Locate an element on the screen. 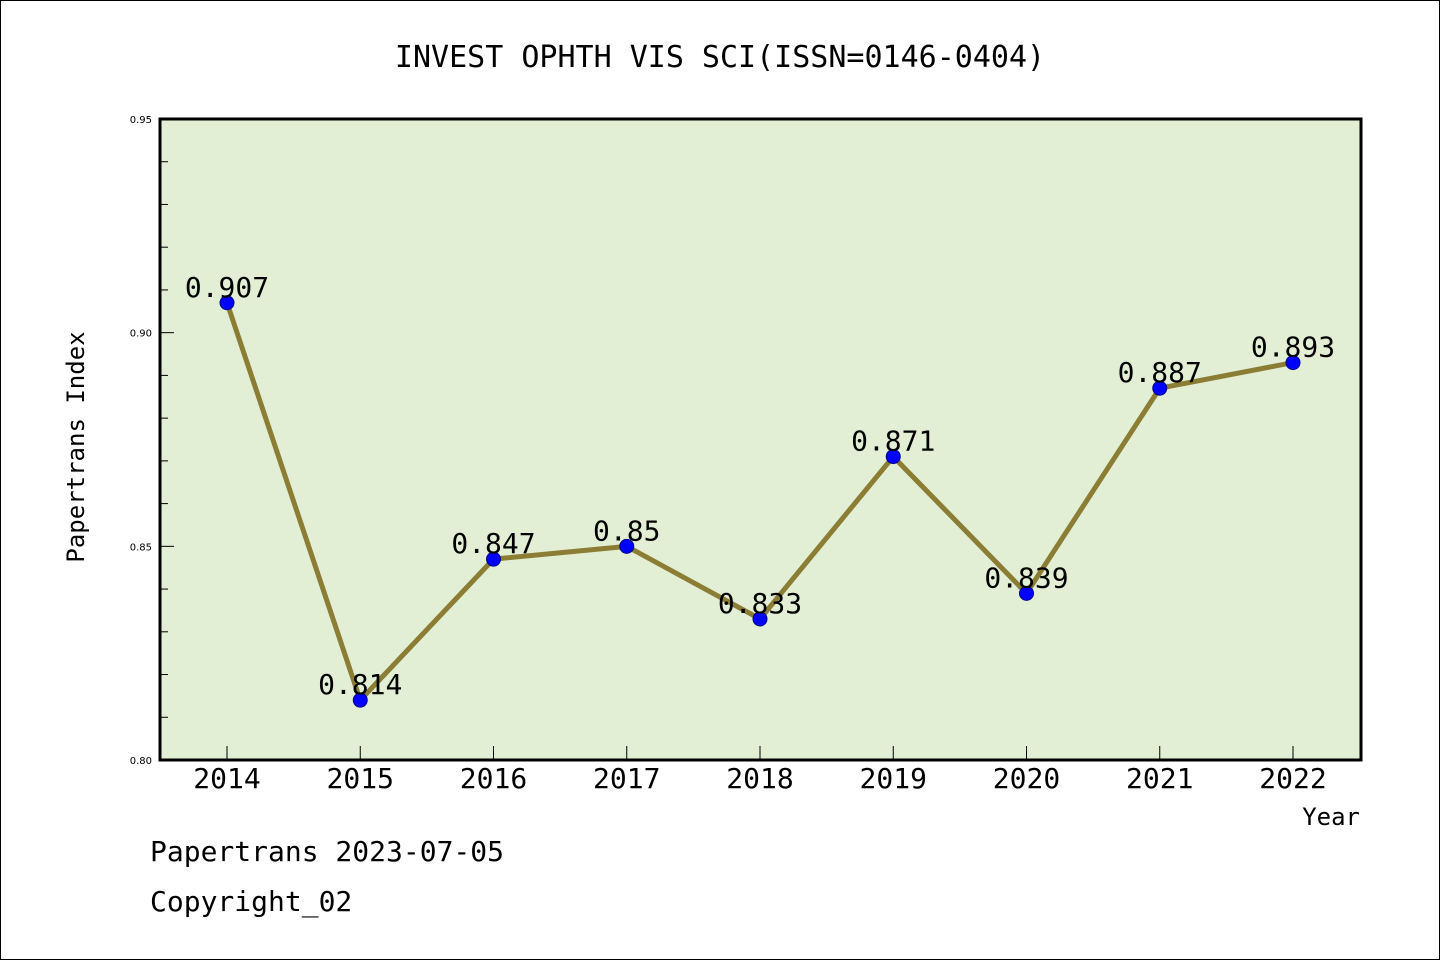  x-tick-label: 2015 is located at coordinates (360, 778).